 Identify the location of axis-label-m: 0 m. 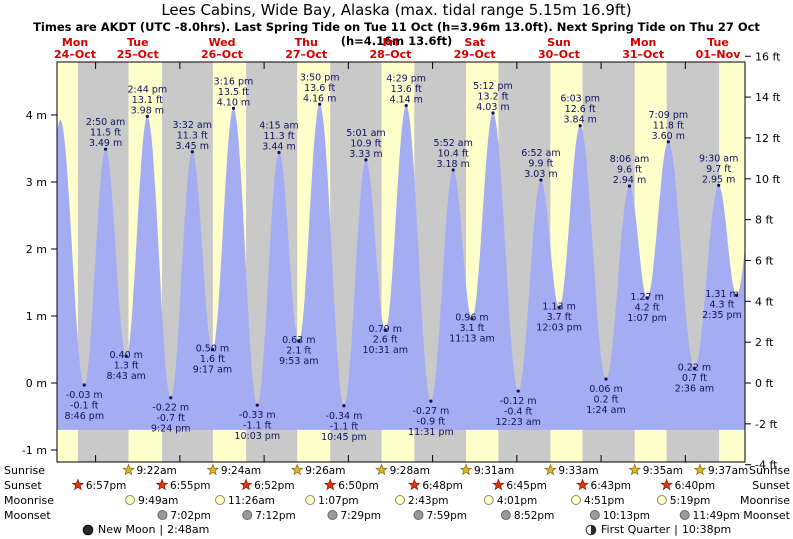
(36, 383).